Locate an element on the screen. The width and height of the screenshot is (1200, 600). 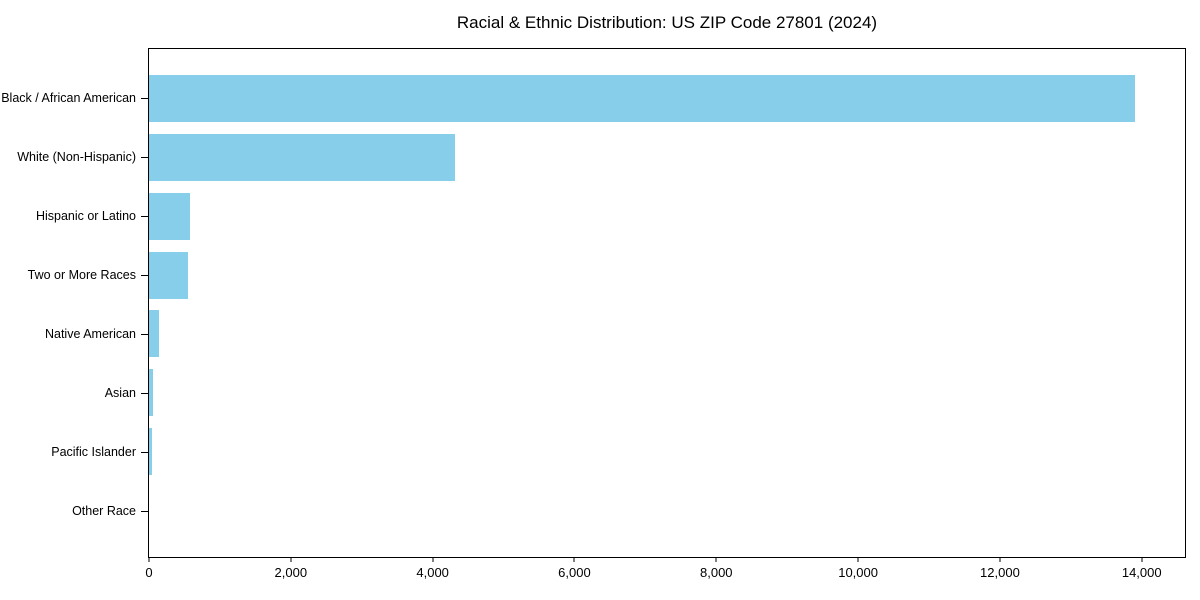
x-tick-label: 0 is located at coordinates (149, 572).